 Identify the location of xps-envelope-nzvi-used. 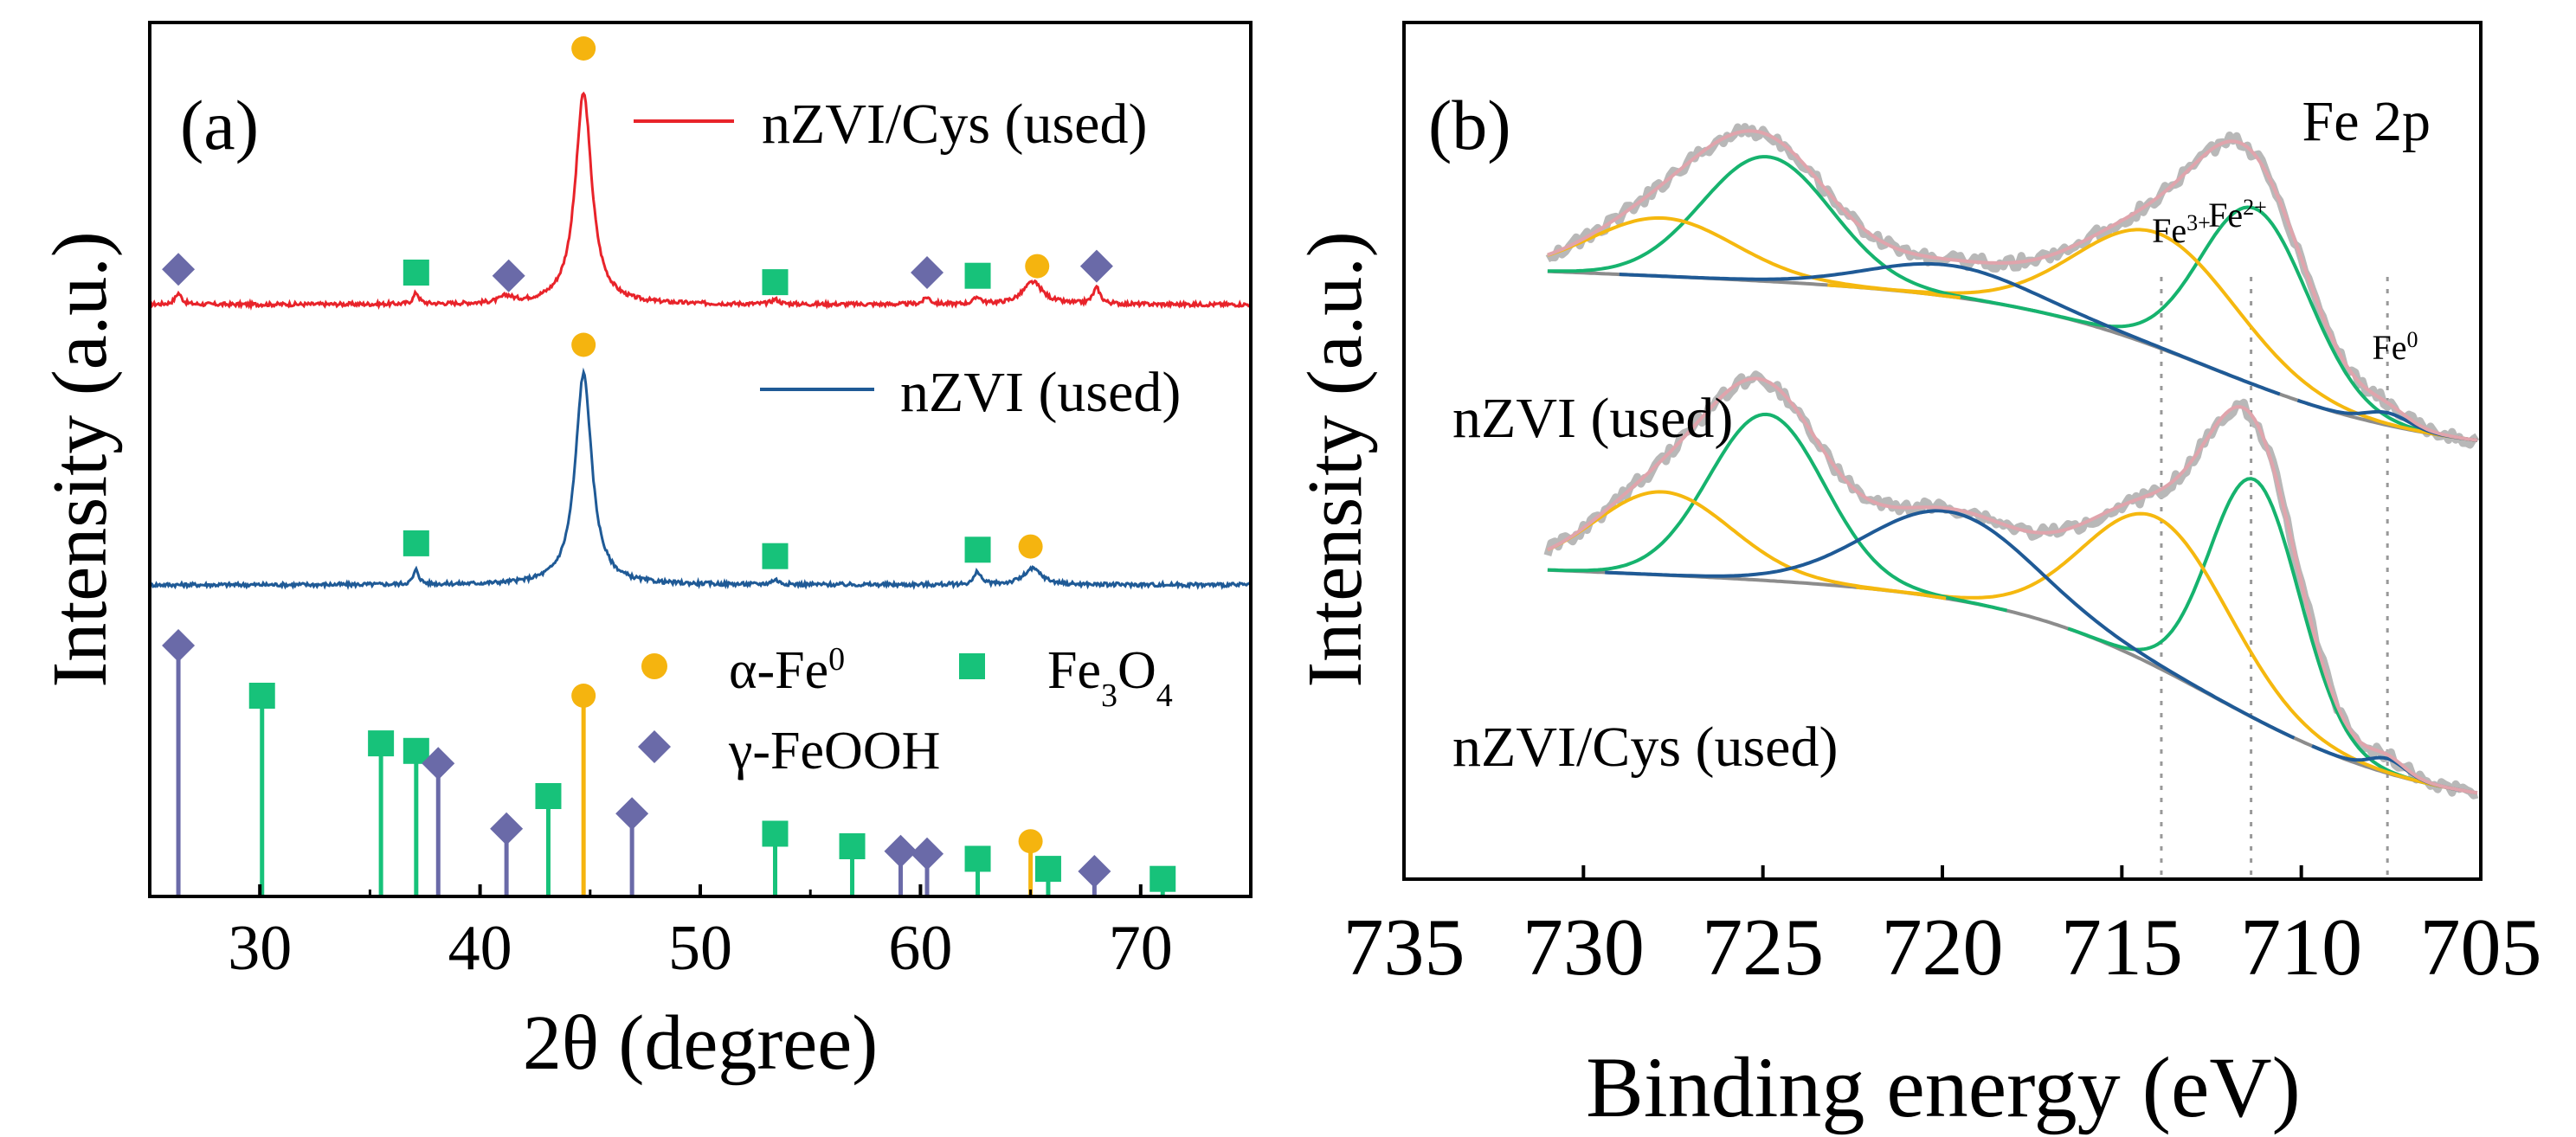
(2012, 286).